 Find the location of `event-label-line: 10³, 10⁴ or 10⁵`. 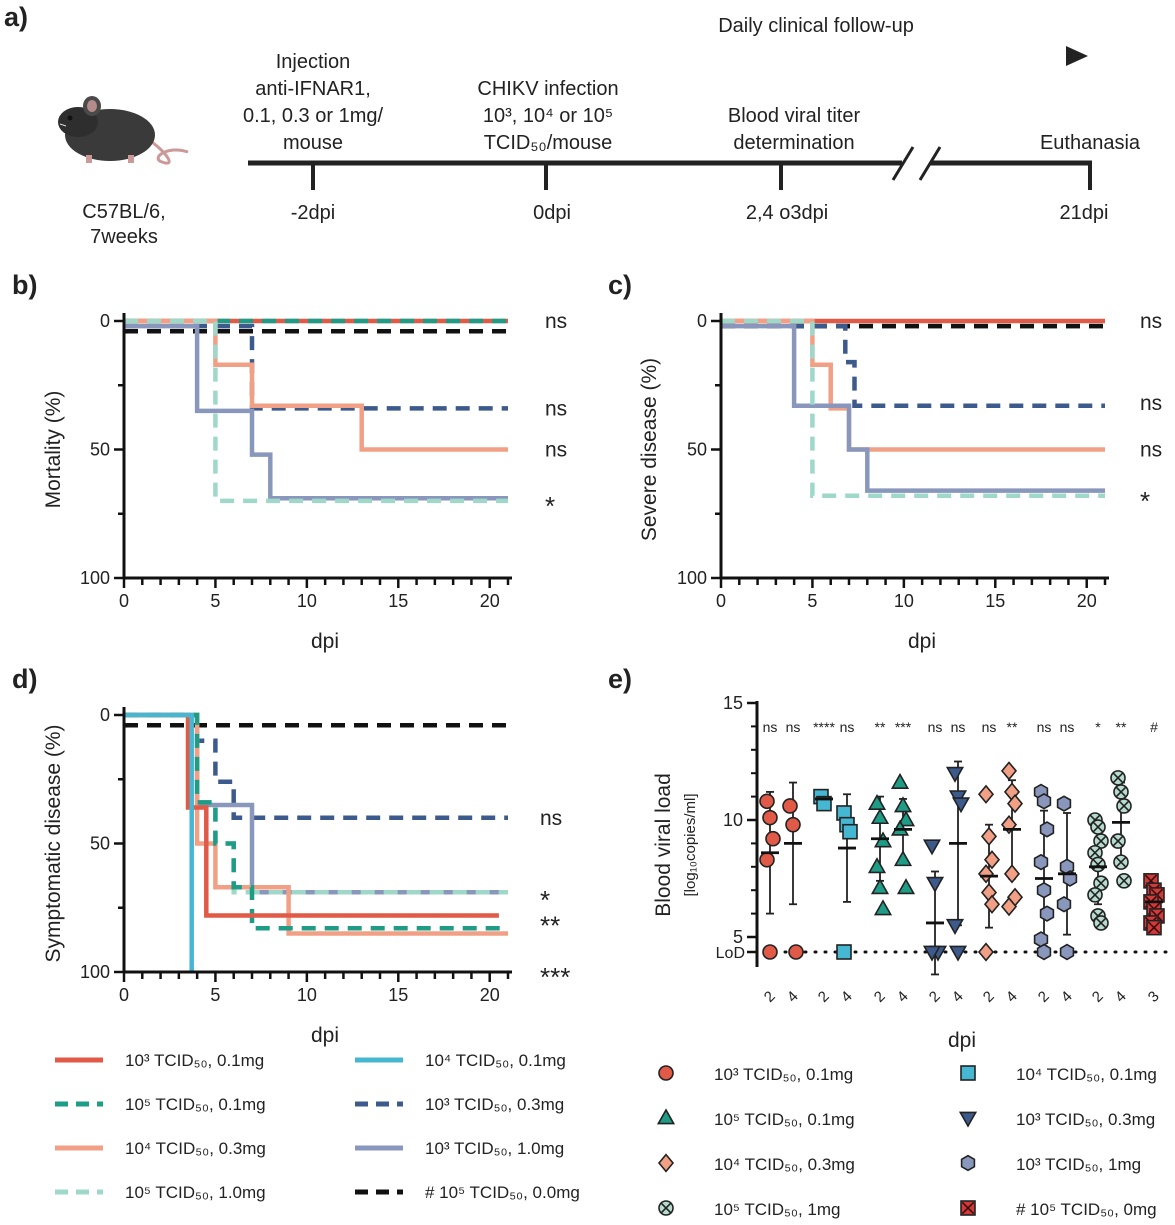

event-label-line: 10³, 10⁴ or 10⁵ is located at coordinates (548, 116).